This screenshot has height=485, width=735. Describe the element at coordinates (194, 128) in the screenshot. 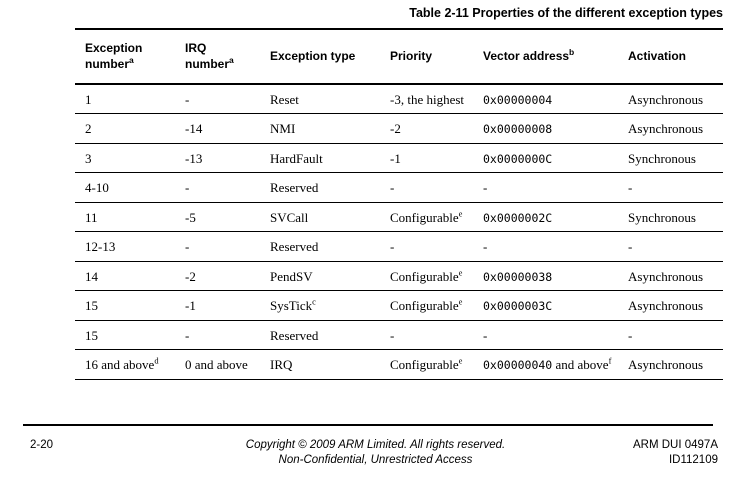

I see `cell-text: -14` at that location.